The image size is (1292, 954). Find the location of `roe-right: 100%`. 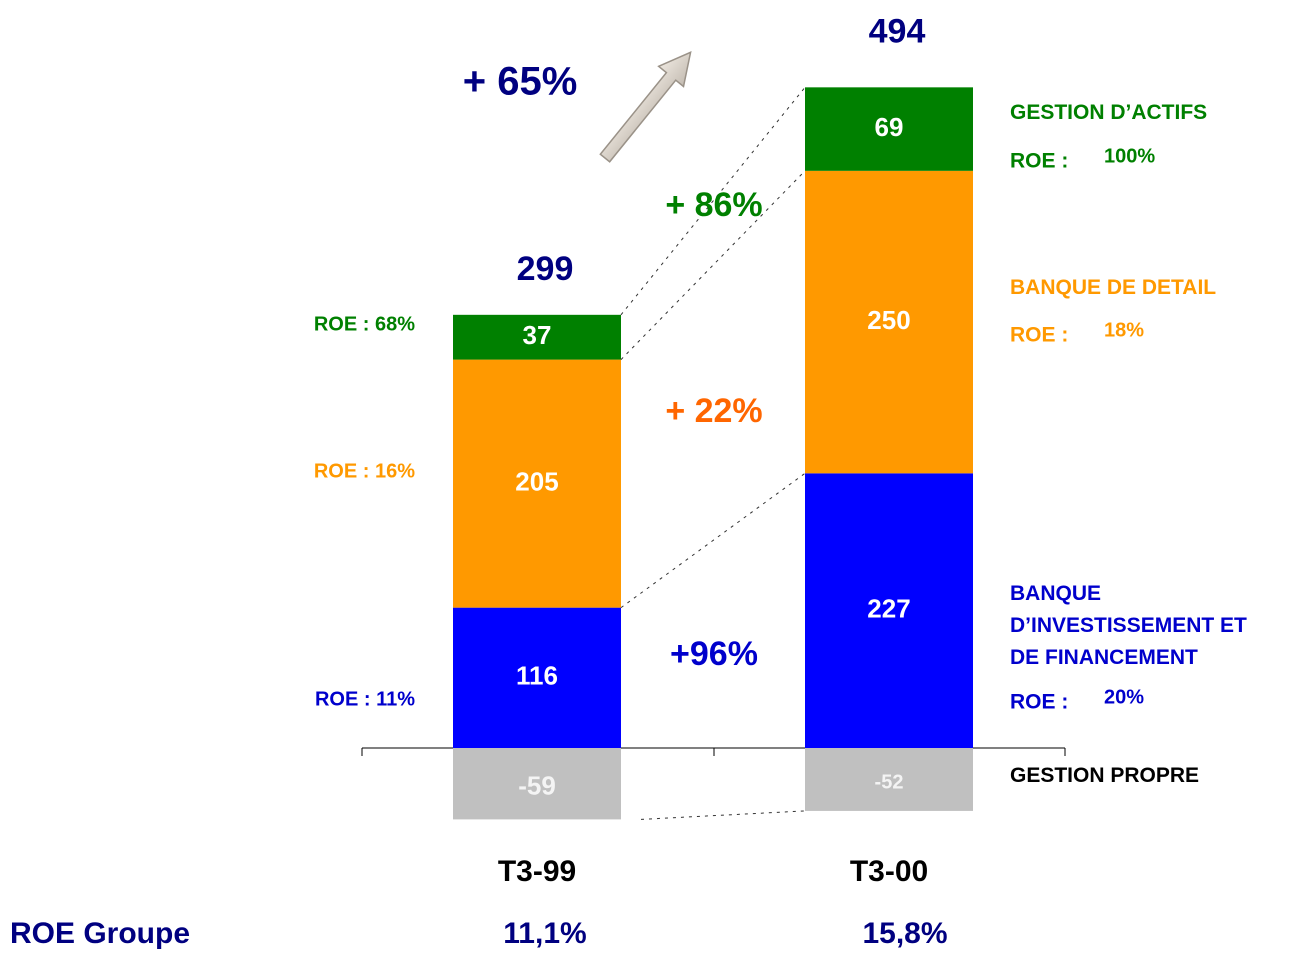

roe-right: 100% is located at coordinates (1129, 156).